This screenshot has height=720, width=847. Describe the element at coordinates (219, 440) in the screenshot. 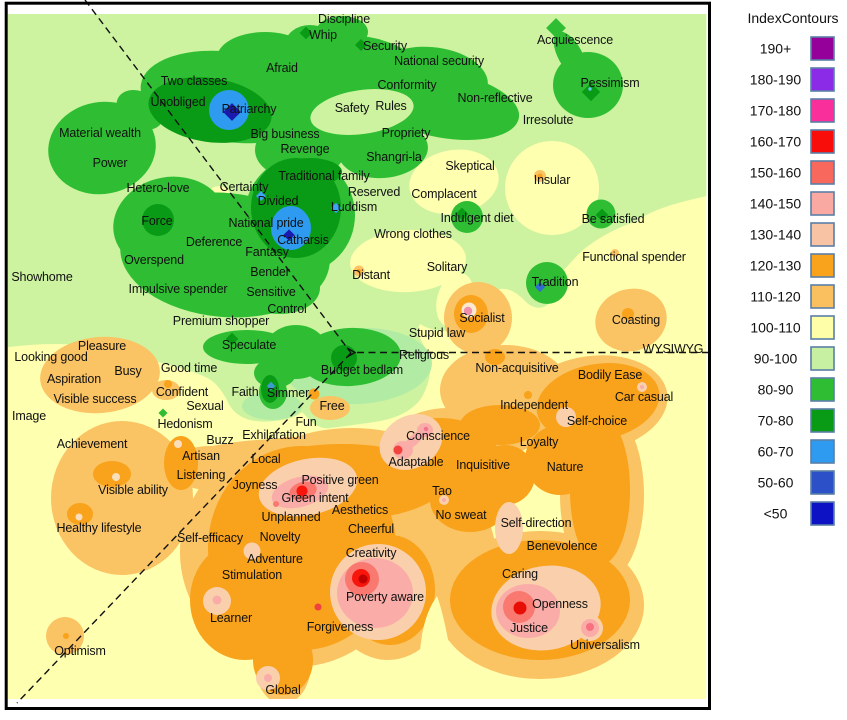

I see `svg-text: Buzz` at that location.